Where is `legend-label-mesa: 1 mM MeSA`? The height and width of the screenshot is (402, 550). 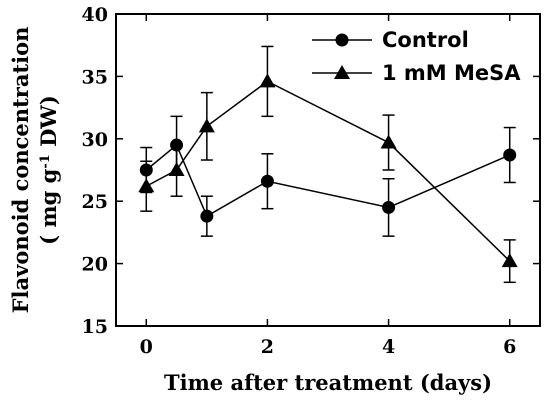 legend-label-mesa: 1 mM MeSA is located at coordinates (451, 73).